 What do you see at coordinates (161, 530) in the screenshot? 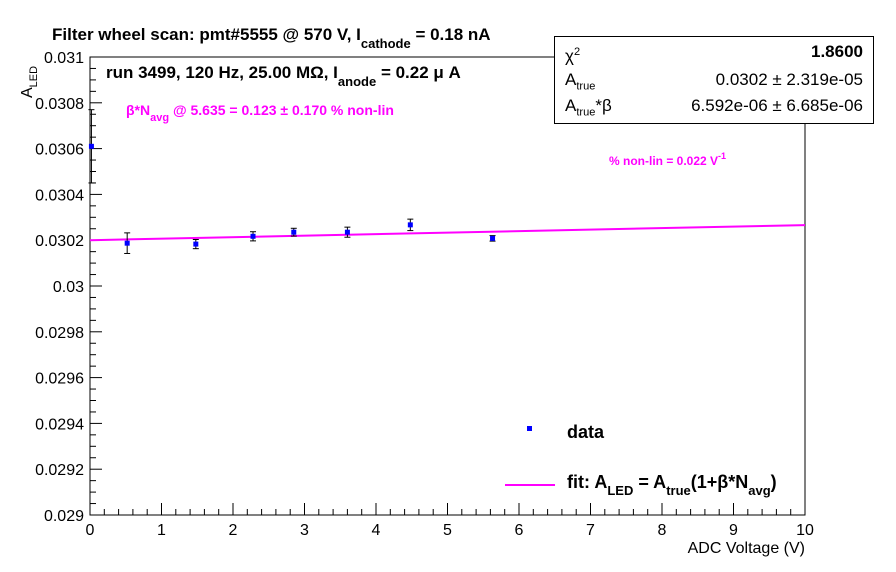
I see `x-tick-label: 1` at bounding box center [161, 530].